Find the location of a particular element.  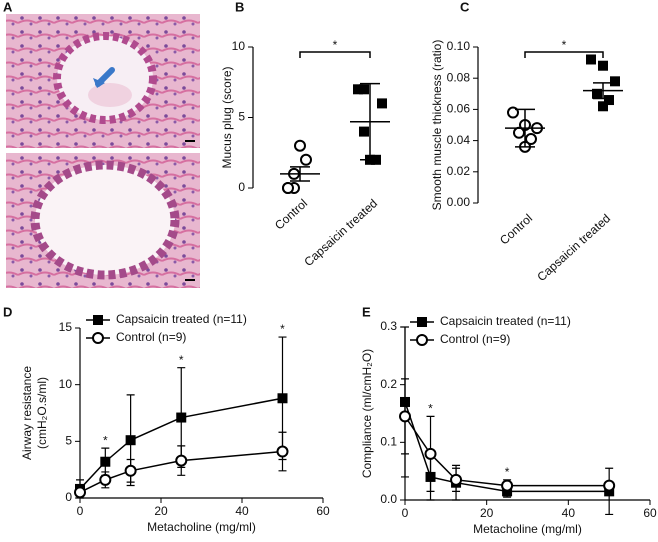

panel-label: A is located at coordinates (8, 7).